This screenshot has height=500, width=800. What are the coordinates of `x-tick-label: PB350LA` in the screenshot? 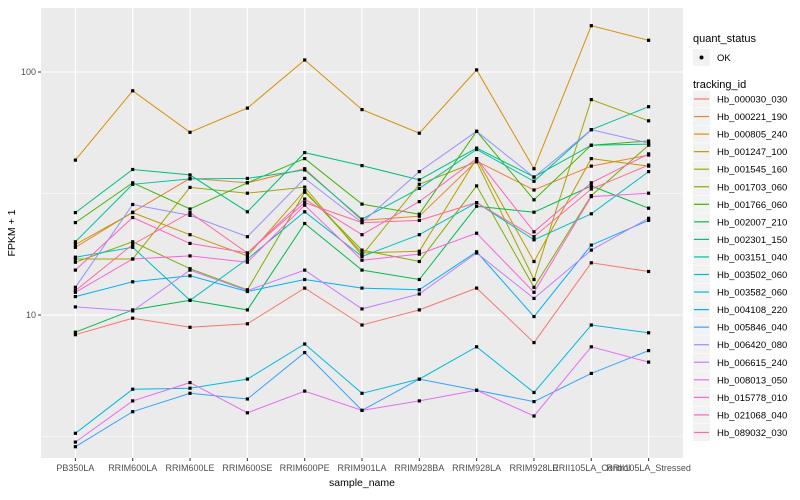 It's located at (75, 468).